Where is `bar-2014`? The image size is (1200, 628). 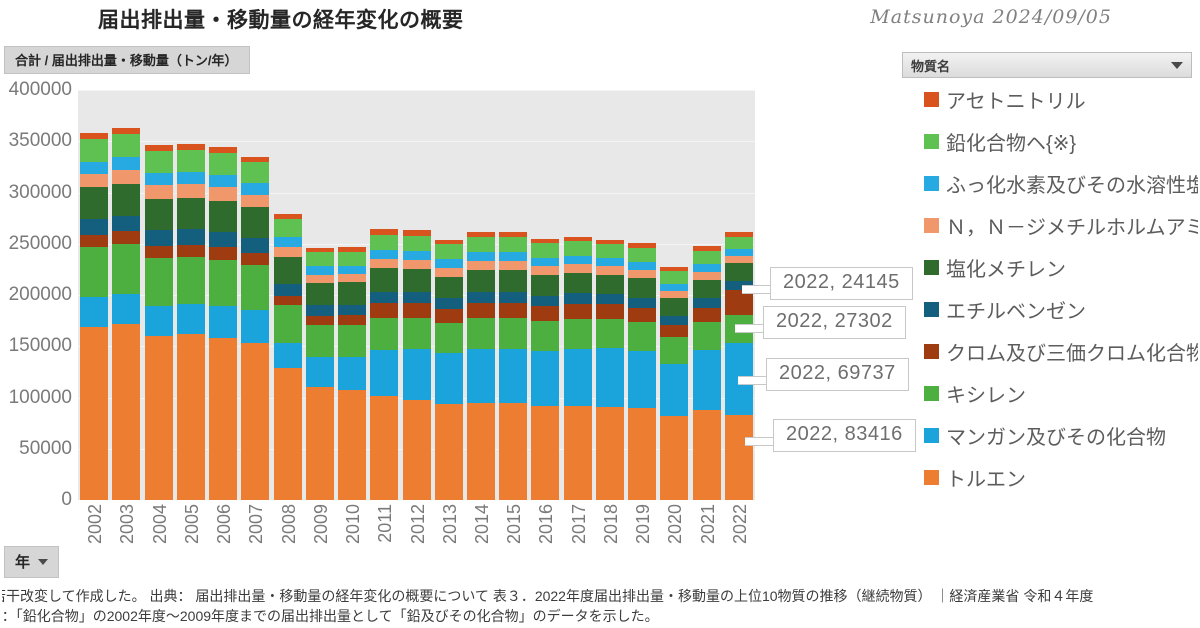 bar-2014 is located at coordinates (480, 365).